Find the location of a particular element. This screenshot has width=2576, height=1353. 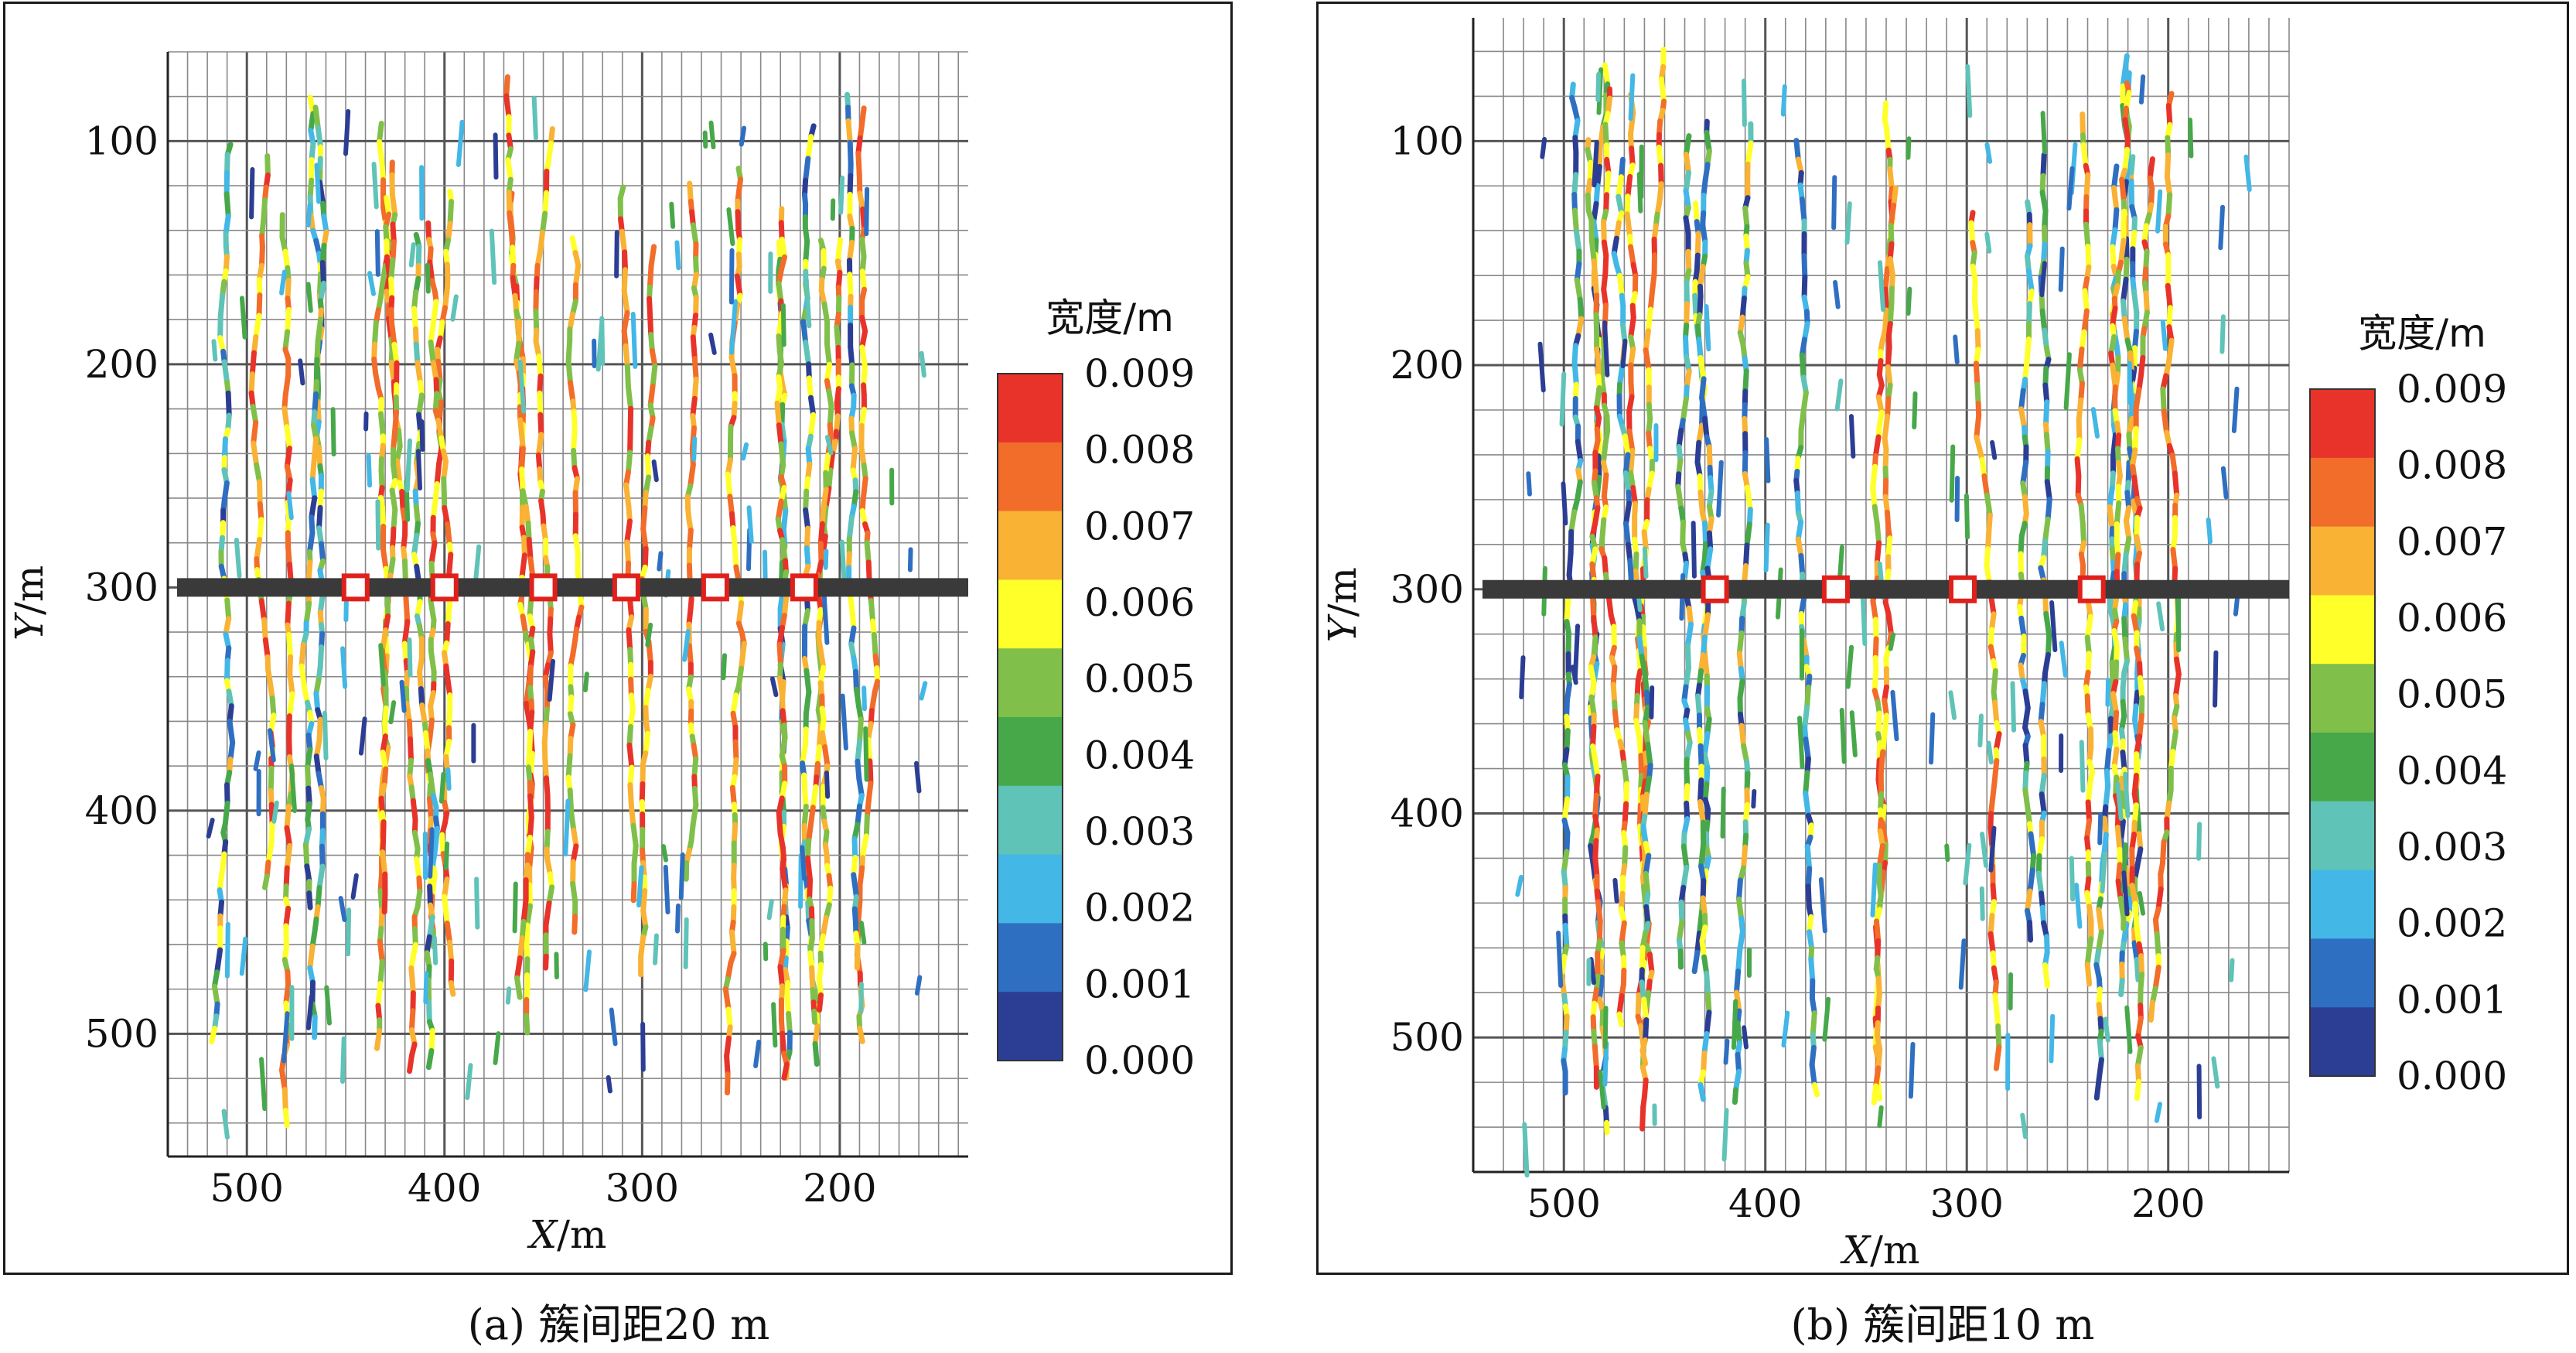

colorbar-tick-label: 0.005 is located at coordinates (1139, 679).